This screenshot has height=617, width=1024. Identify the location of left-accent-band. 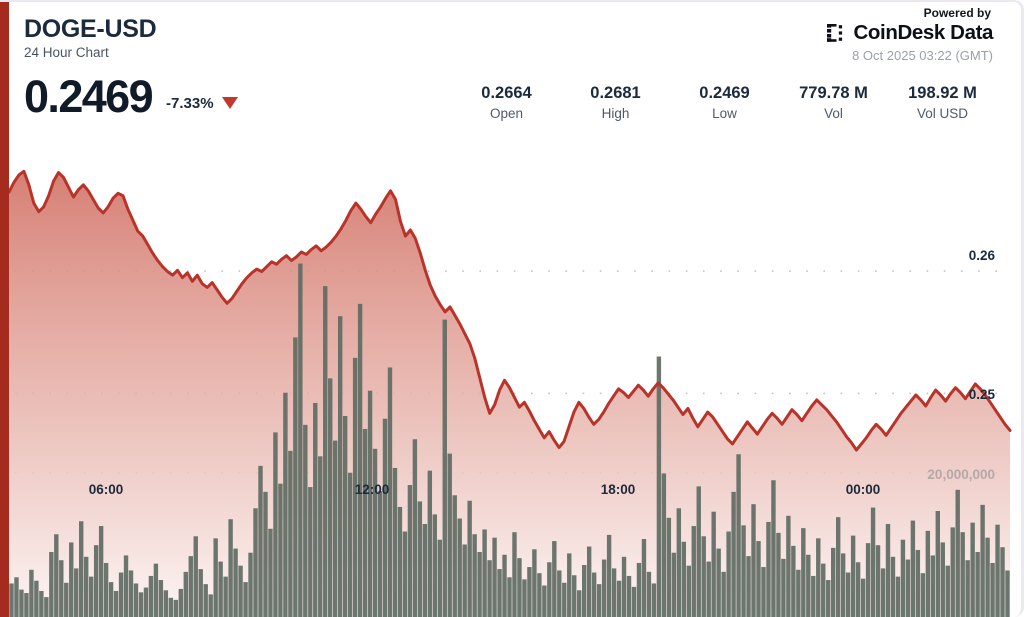
(4, 309).